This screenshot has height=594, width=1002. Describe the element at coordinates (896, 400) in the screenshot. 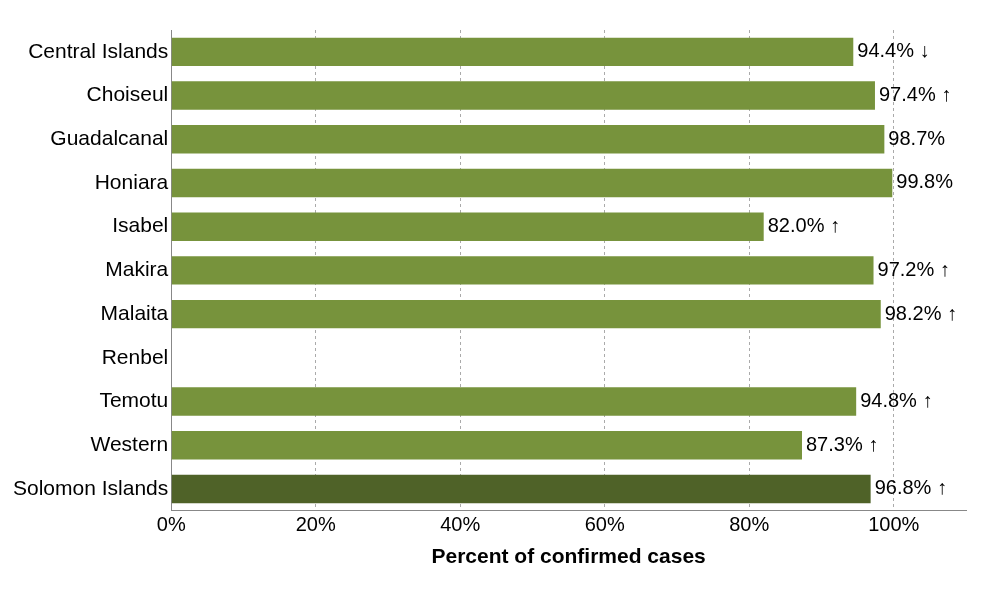

I see `data-label: 94.8% ↑` at that location.